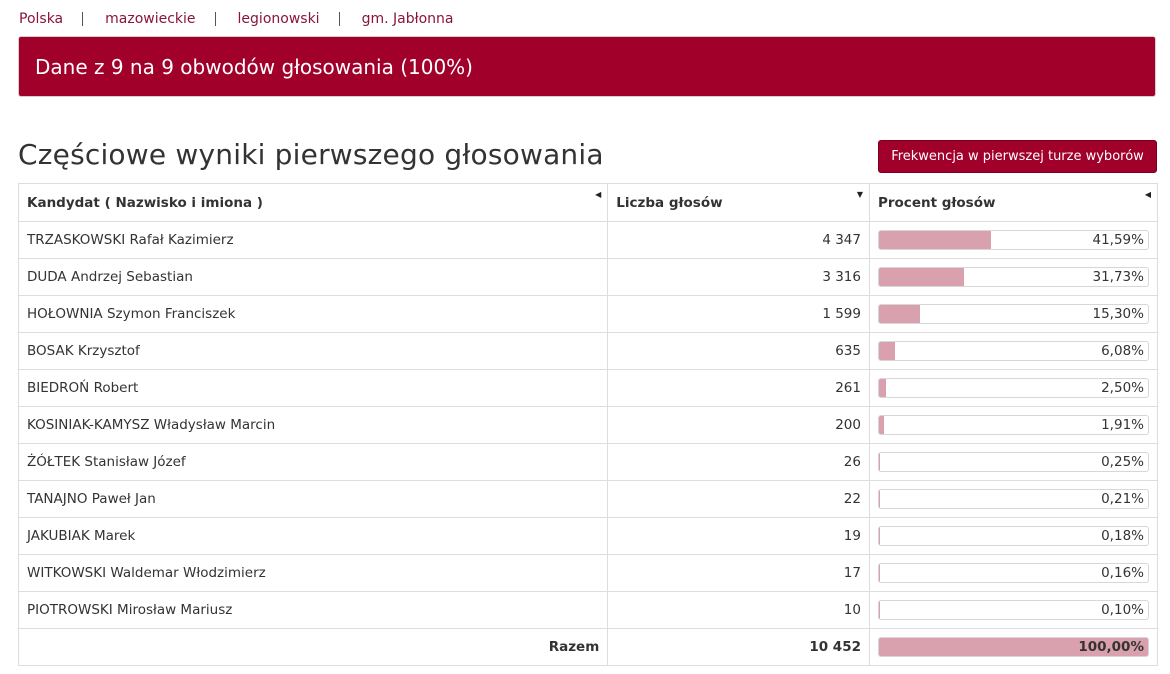  What do you see at coordinates (1122, 351) in the screenshot?
I see `percent-value: 6,08%` at bounding box center [1122, 351].